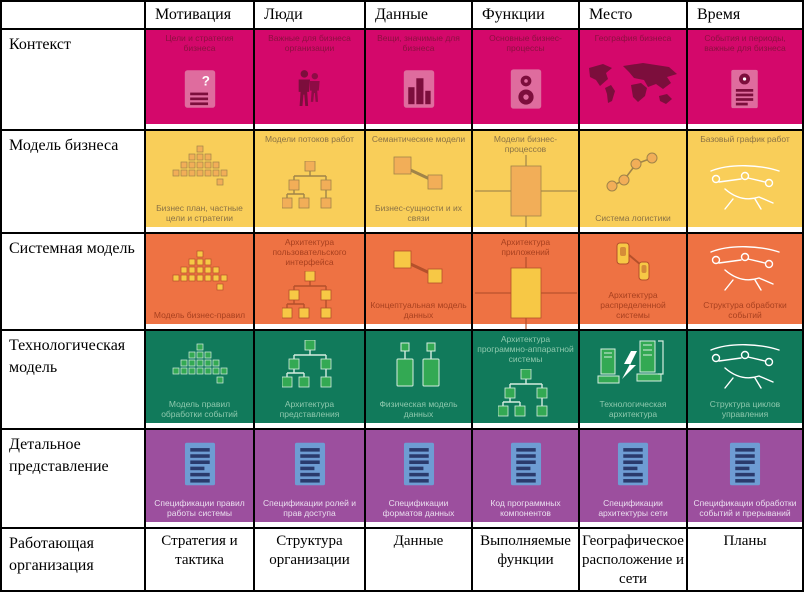  Describe the element at coordinates (74, 380) in the screenshot. I see `row-header: Технологическая модель` at that location.